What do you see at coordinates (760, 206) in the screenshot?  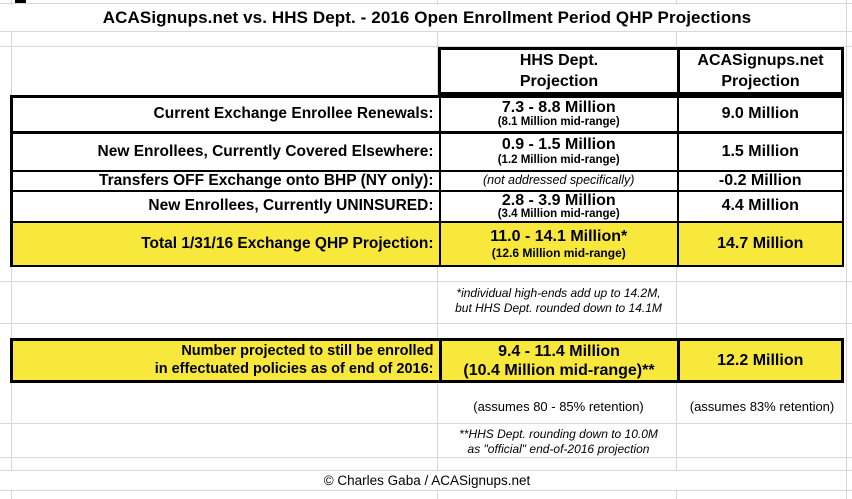 I see `aca-value-cell: 4.4 Million` at bounding box center [760, 206].